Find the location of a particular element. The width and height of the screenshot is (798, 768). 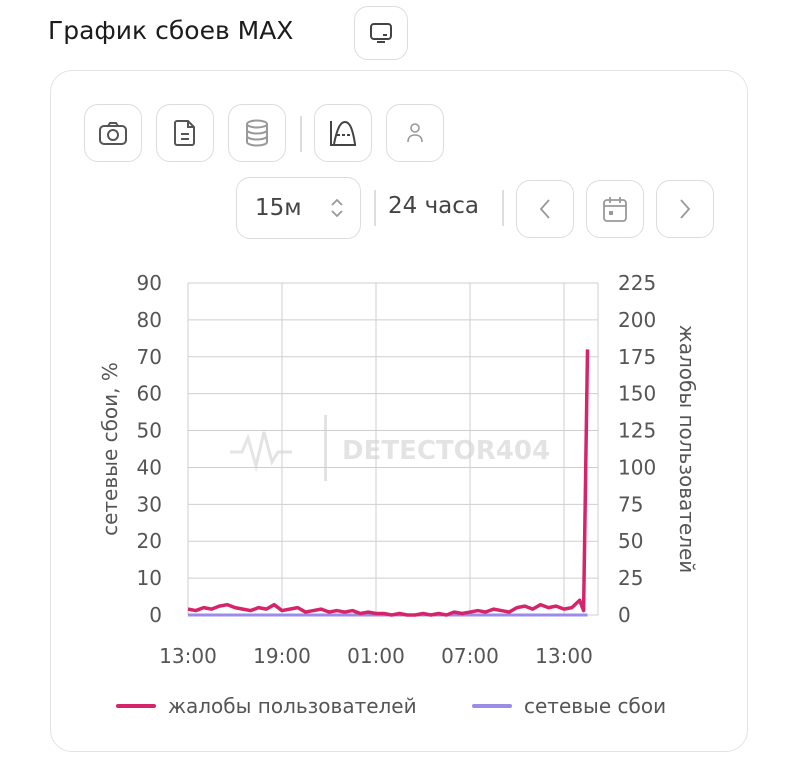

curve-button is located at coordinates (343, 133).